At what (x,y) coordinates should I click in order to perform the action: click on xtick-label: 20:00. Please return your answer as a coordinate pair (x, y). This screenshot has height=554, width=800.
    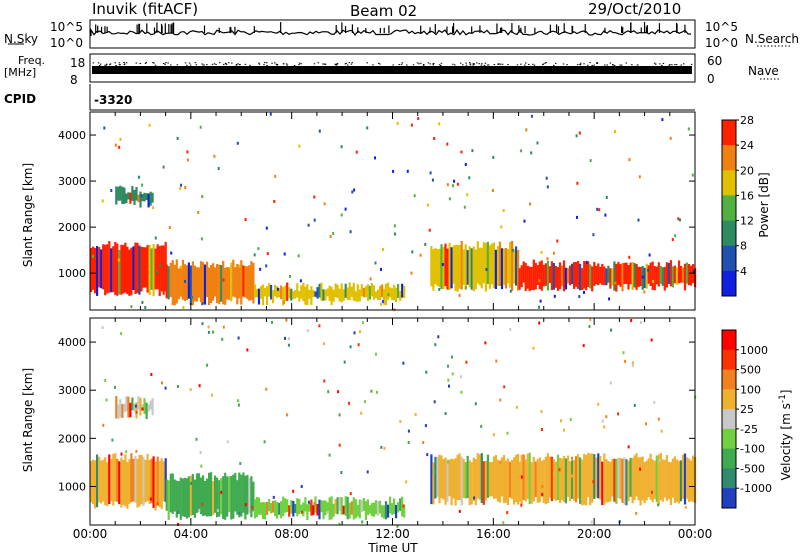
    Looking at the image, I should click on (594, 534).